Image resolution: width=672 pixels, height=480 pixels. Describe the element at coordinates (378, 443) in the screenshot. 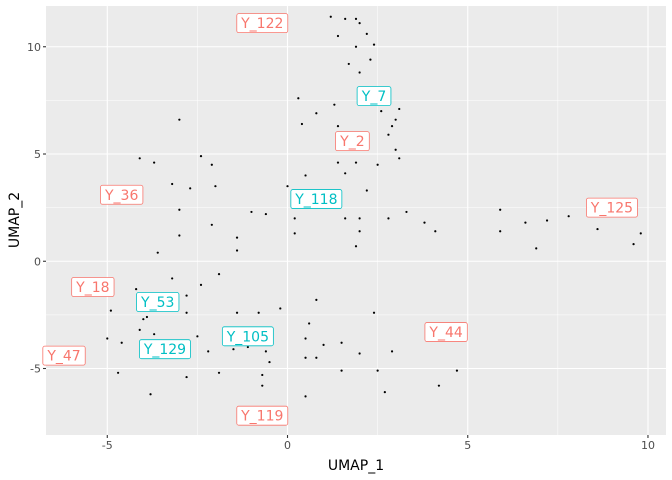

I see `x-axis: -5 0 5 10` at that location.